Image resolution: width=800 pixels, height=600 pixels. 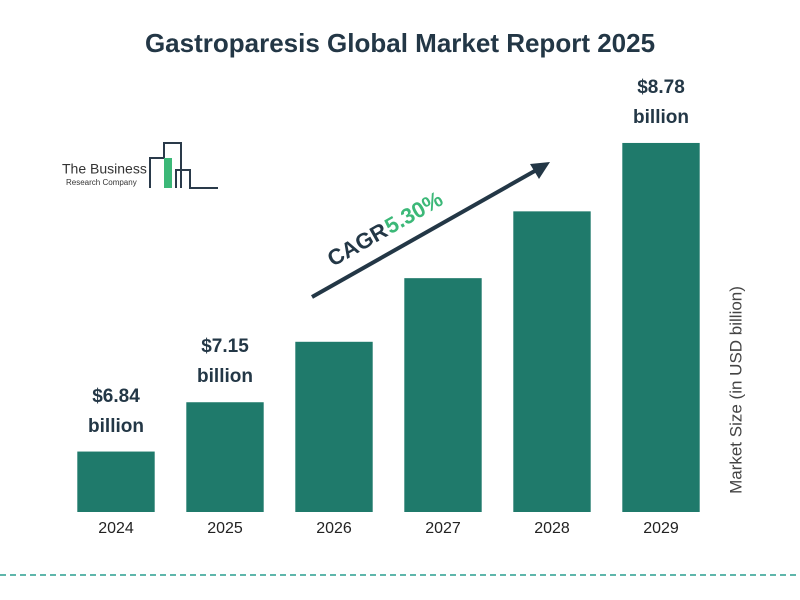 I want to click on cagr: CAGR 5.30%, so click(x=385, y=228).